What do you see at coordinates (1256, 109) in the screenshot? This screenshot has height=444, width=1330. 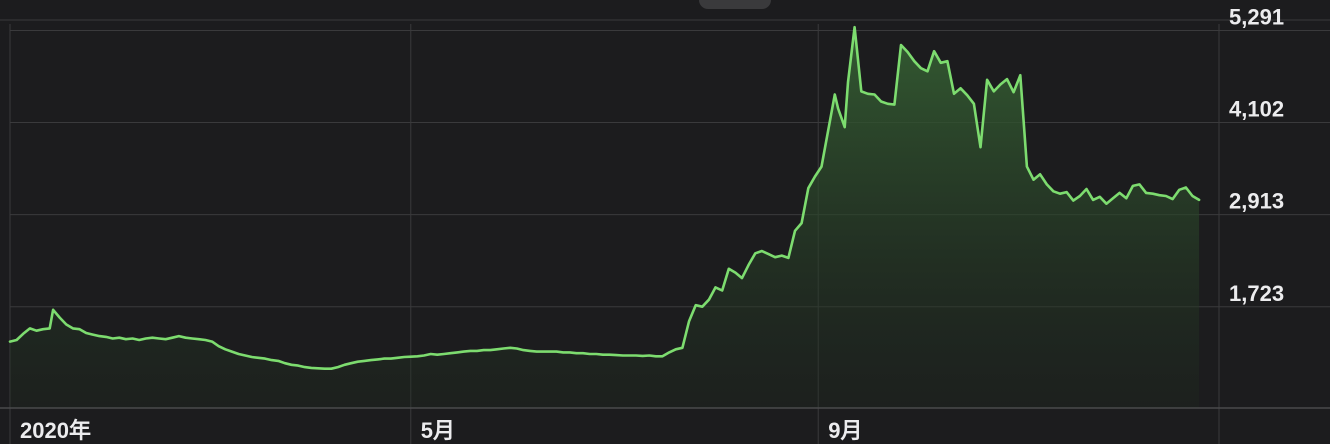 I see `y-tick-label: 4,102` at bounding box center [1256, 109].